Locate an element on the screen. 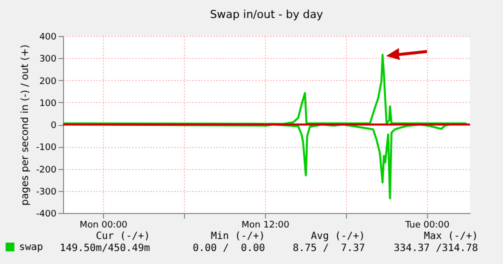 Image resolution: width=503 pixels, height=264 pixels. y-tick-label: -200 is located at coordinates (46, 170).